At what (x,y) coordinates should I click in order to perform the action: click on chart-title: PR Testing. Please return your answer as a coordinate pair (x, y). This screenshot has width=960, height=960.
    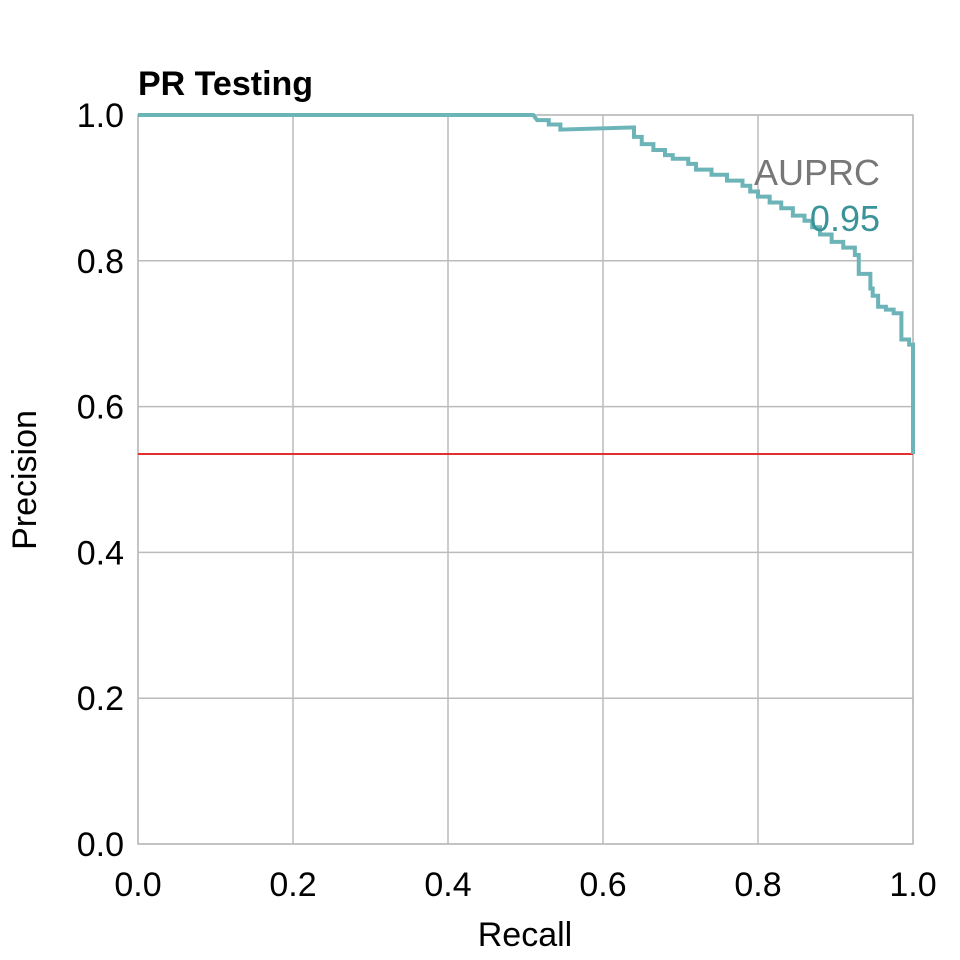
    Looking at the image, I should click on (225, 84).